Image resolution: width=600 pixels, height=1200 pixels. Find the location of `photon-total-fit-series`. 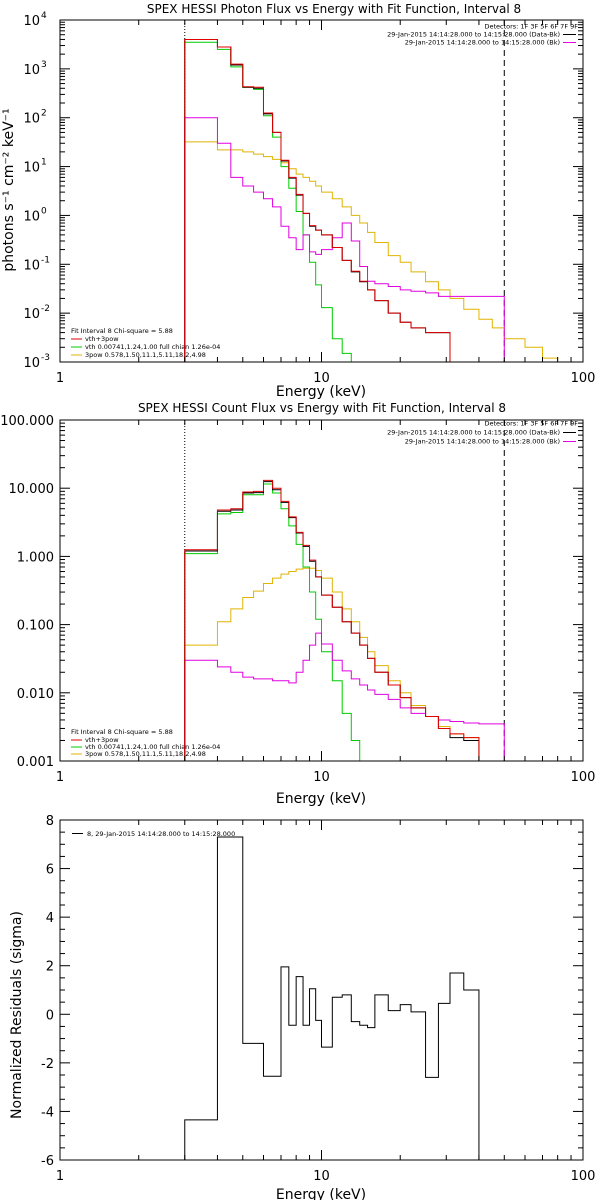

photon-total-fit-series is located at coordinates (317, 200).